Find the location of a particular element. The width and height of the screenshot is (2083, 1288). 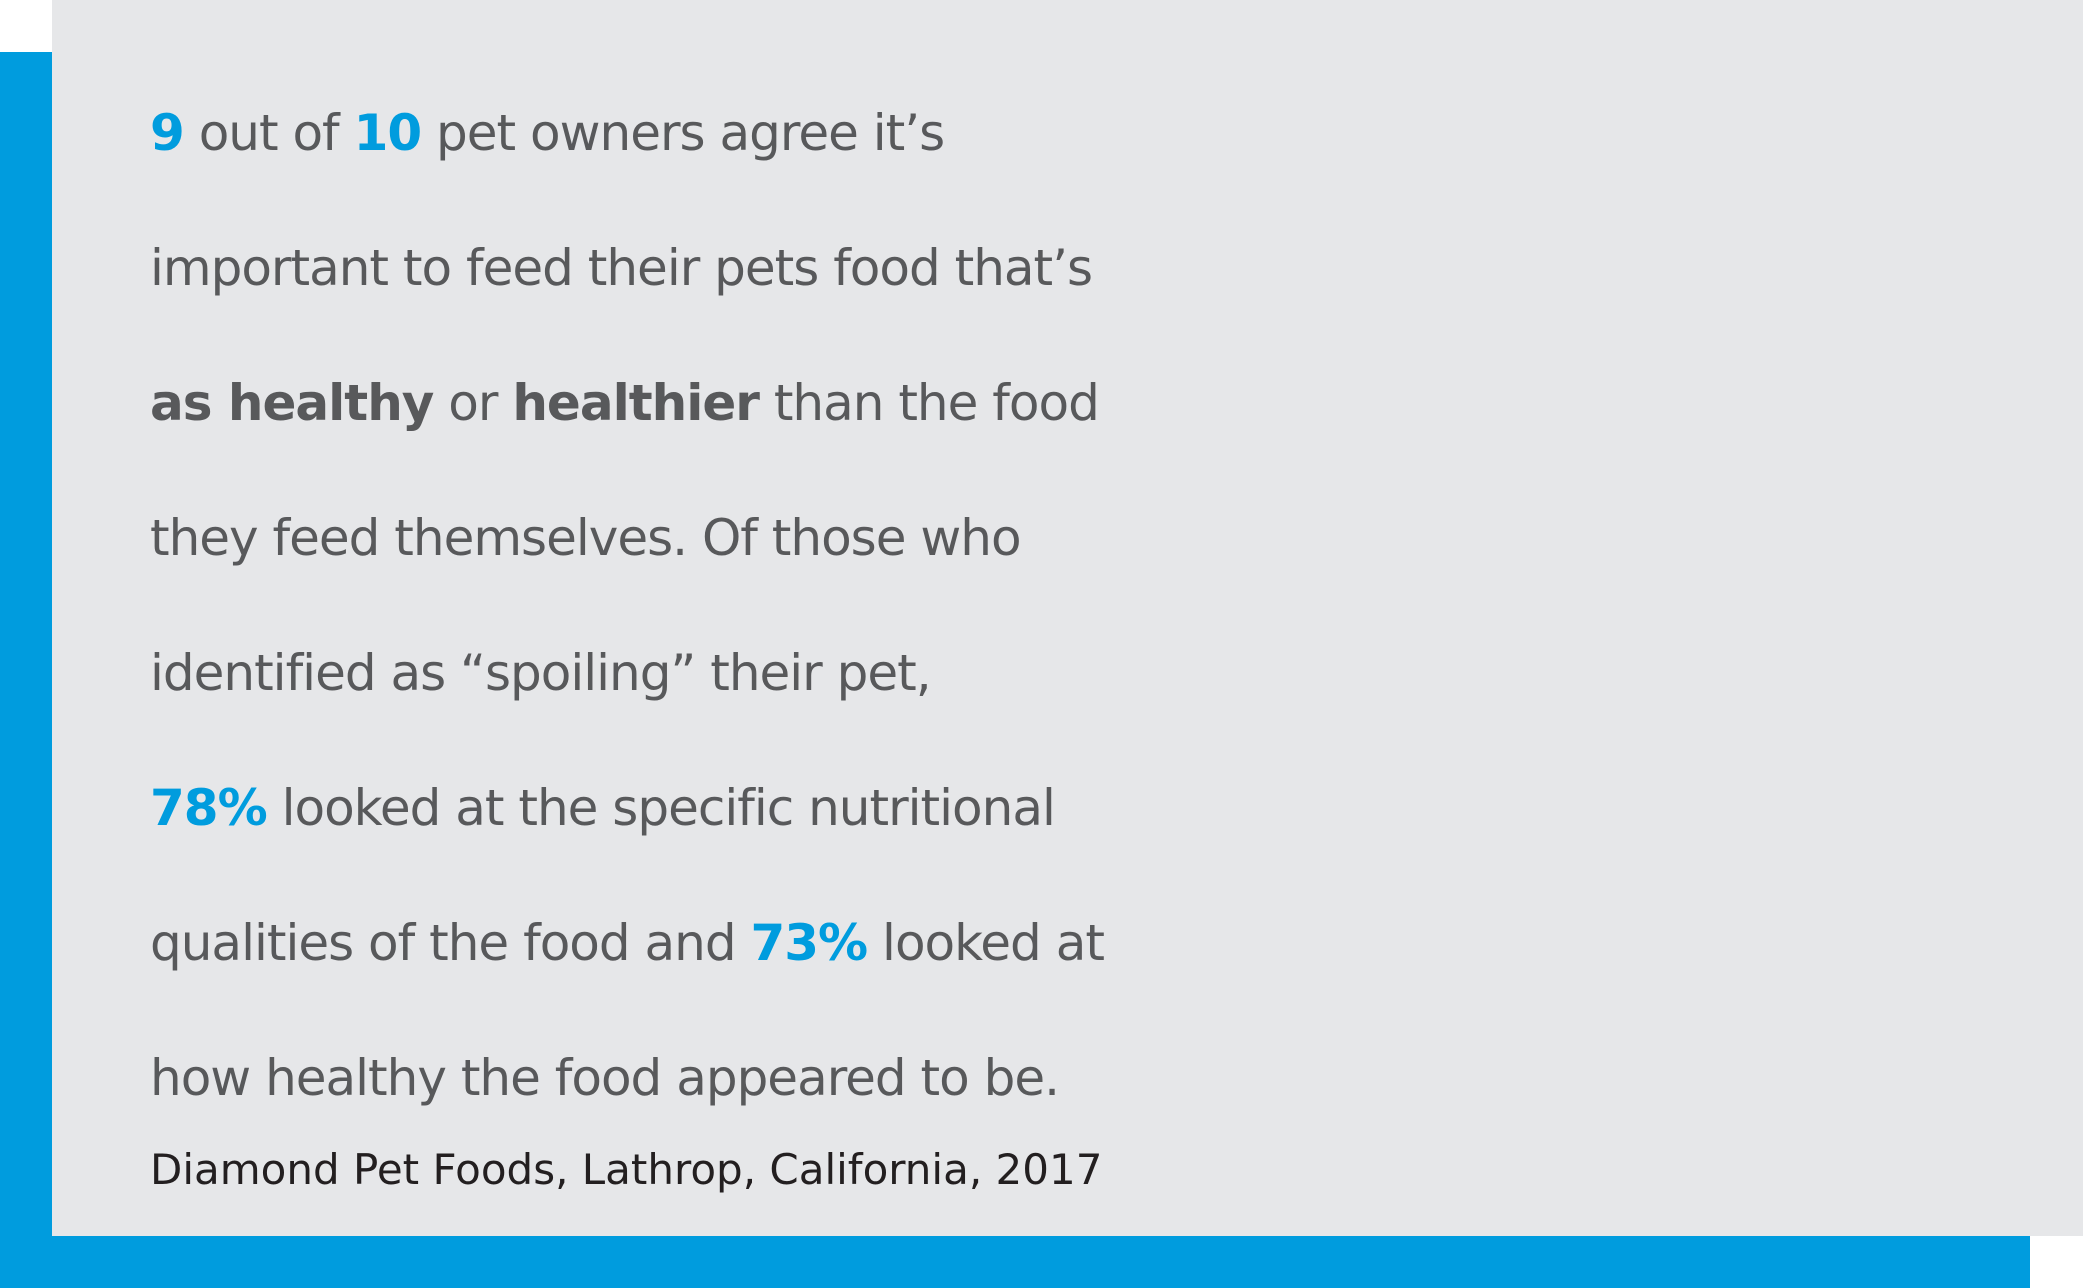

statement-text: important to feed their pets food that’s is located at coordinates (621, 268).